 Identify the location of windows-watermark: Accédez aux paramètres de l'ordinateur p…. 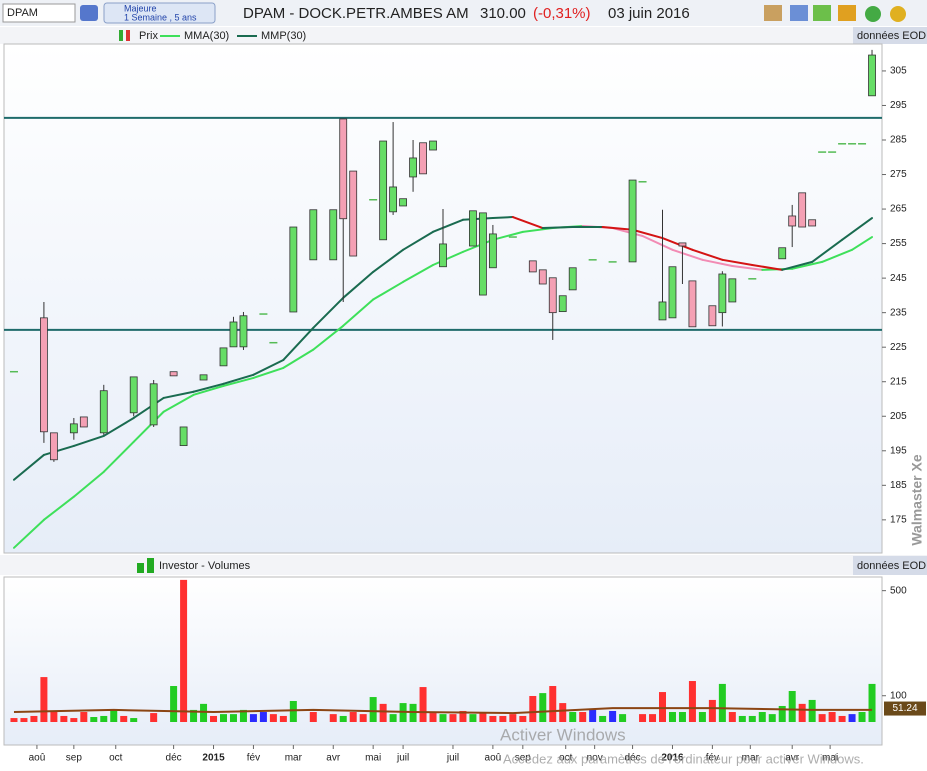
(683, 758).